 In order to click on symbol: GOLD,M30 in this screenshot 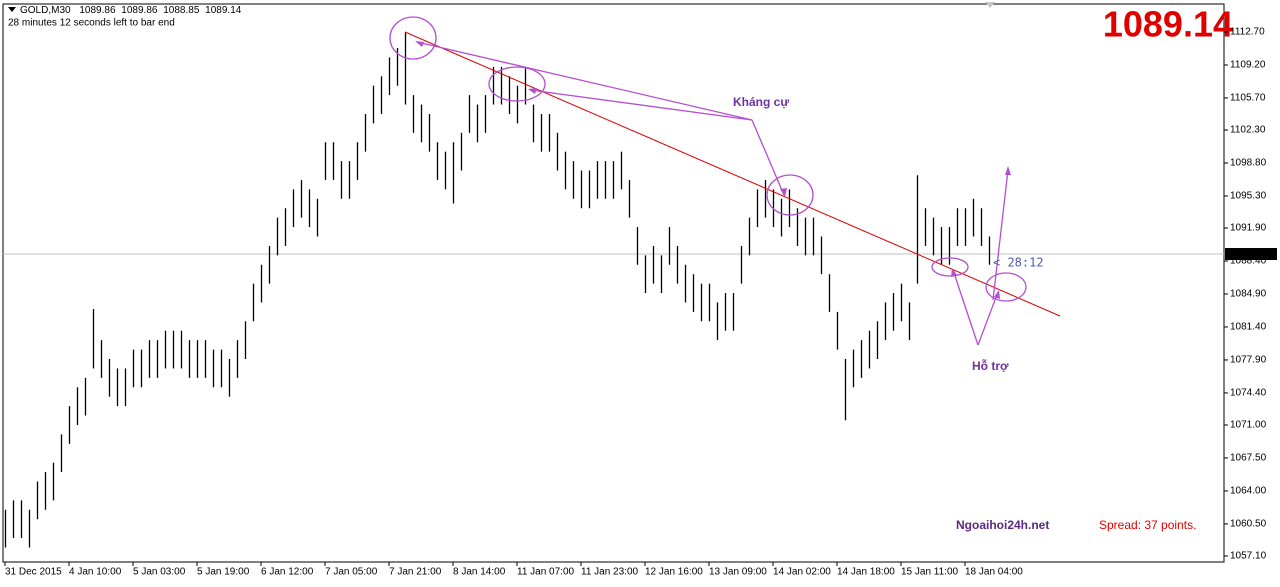, I will do `click(45, 10)`.